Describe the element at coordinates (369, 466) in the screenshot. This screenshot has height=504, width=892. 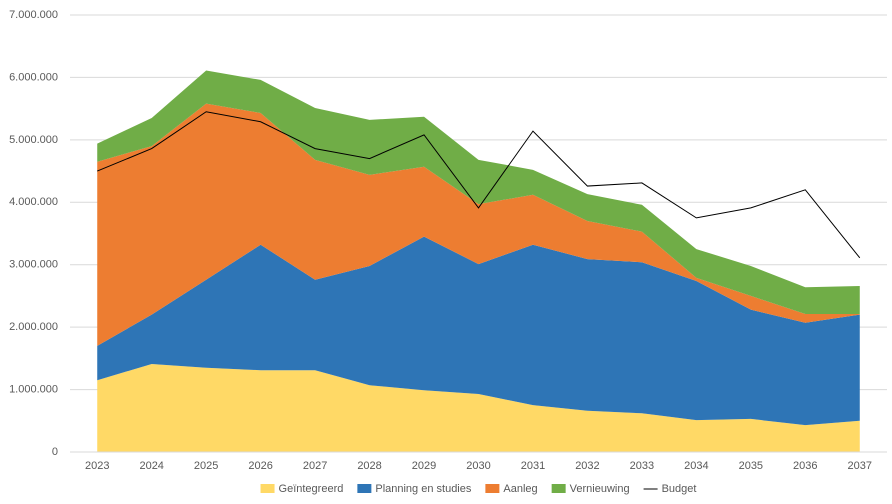
I see `x-tick-label: 2028` at that location.